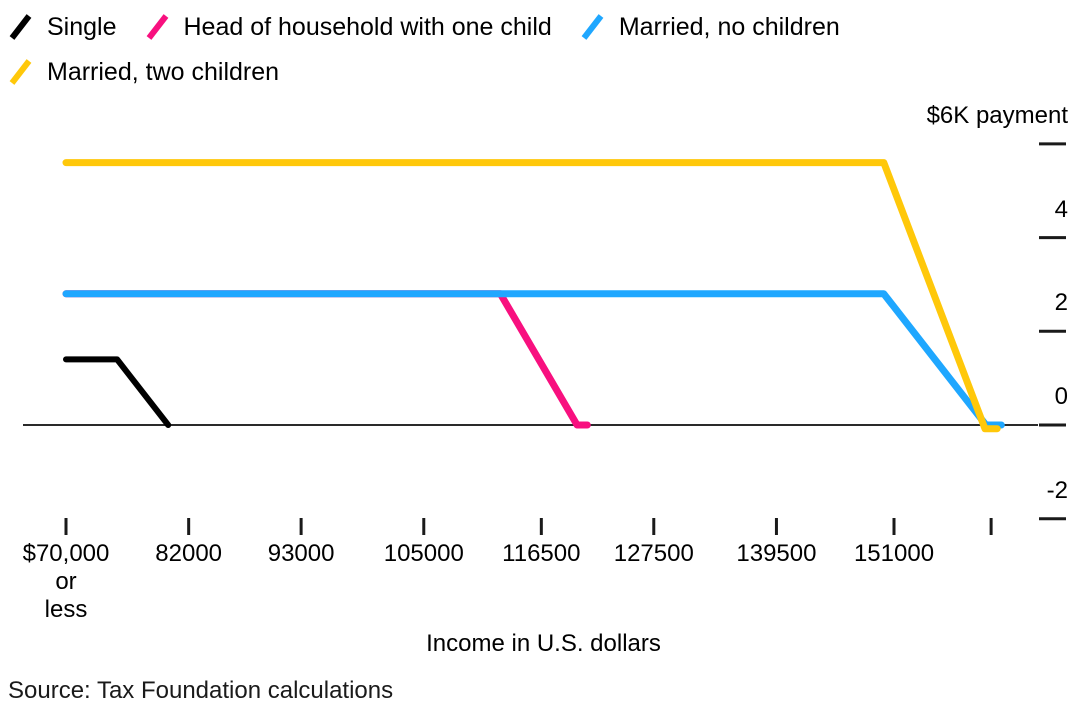 The image size is (1087, 708). Describe the element at coordinates (543, 643) in the screenshot. I see `x-axis-title: Income in U.S. dollars` at that location.